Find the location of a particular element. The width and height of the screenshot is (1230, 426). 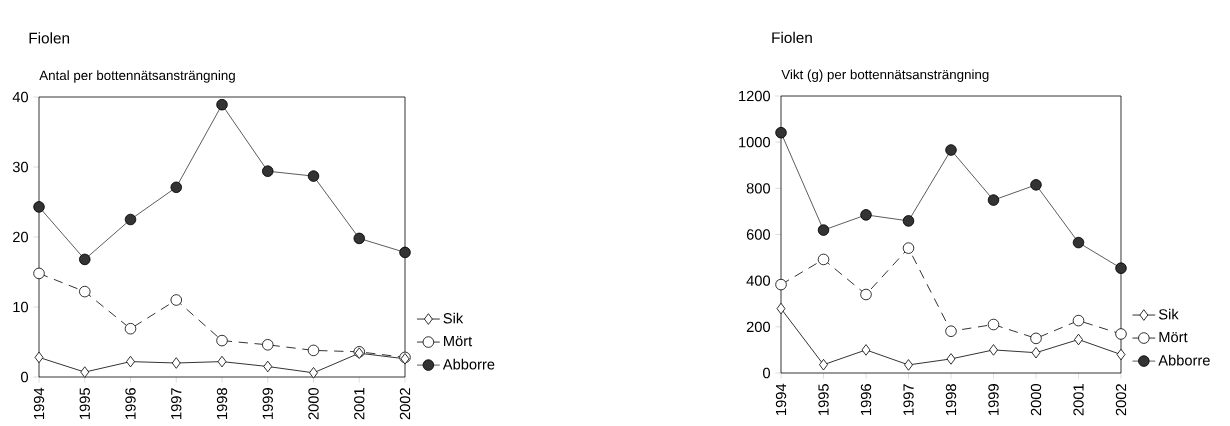

chart-subtitle: Antal per bottennätsansträngning is located at coordinates (137, 76).